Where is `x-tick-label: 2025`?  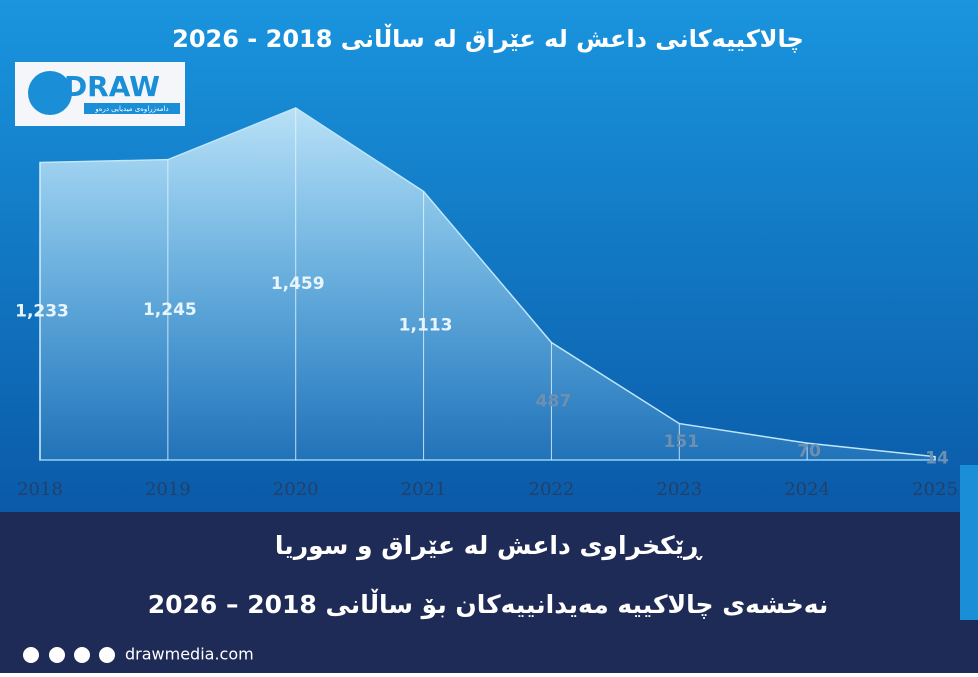 x-tick-label: 2025 is located at coordinates (935, 489).